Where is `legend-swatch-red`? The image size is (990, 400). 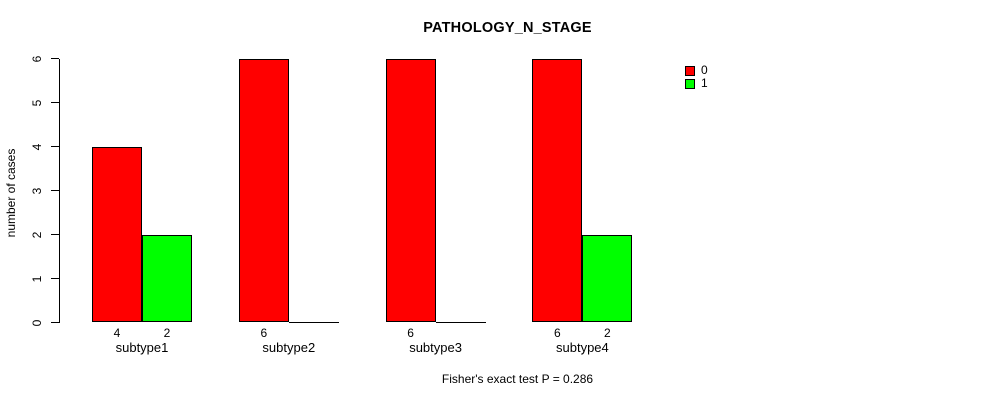
legend-swatch-red is located at coordinates (690, 70).